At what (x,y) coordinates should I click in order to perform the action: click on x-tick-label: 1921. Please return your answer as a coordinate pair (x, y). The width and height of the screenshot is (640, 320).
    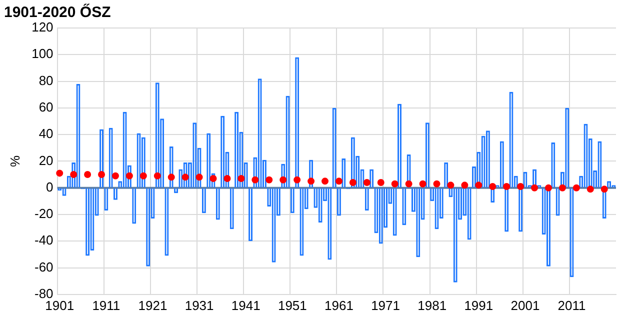
    Looking at the image, I should click on (153, 305).